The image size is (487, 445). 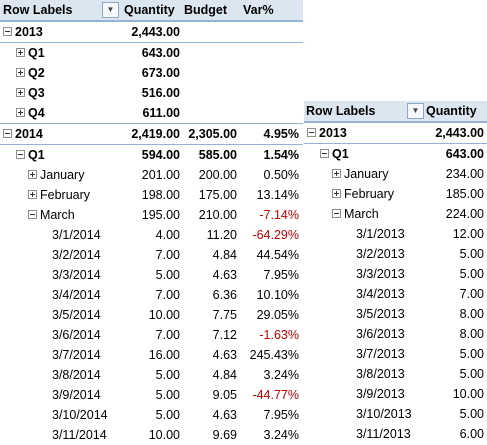 What do you see at coordinates (30, 113) in the screenshot?
I see `row-label: Q4` at bounding box center [30, 113].